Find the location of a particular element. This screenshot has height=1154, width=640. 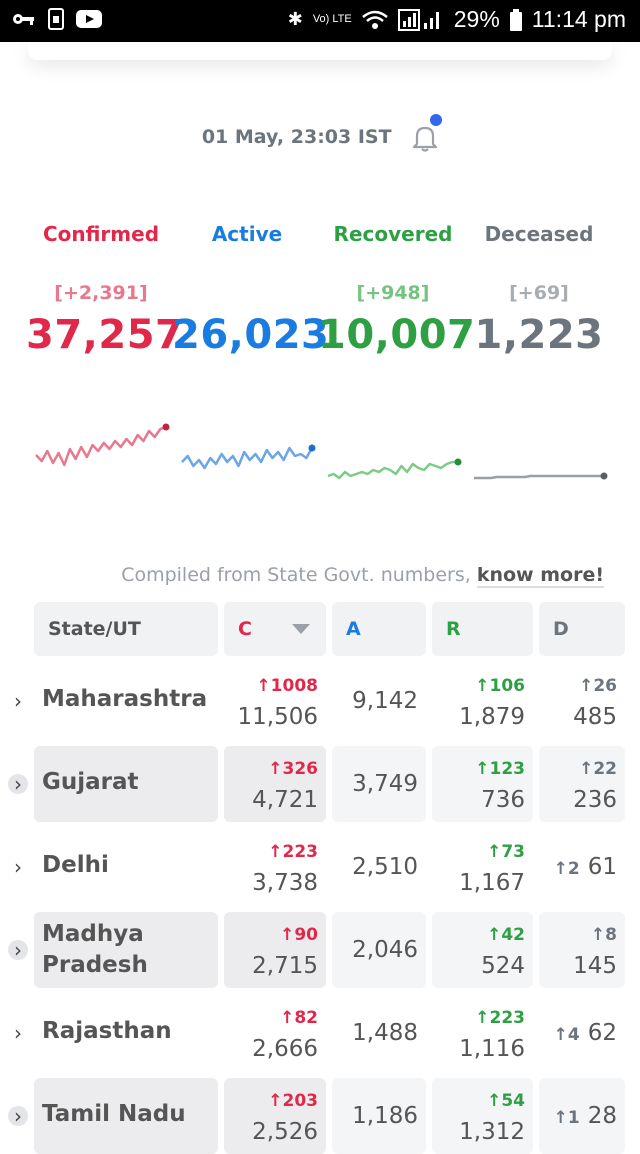

status-bar: ✱ Vo) LTE 29% 11:14 pm is located at coordinates (320, 21).